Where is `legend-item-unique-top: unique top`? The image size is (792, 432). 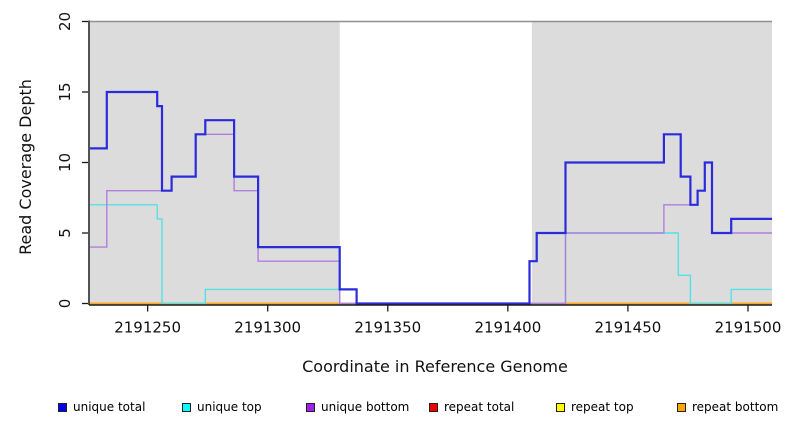 legend-item-unique-top: unique top is located at coordinates (222, 407).